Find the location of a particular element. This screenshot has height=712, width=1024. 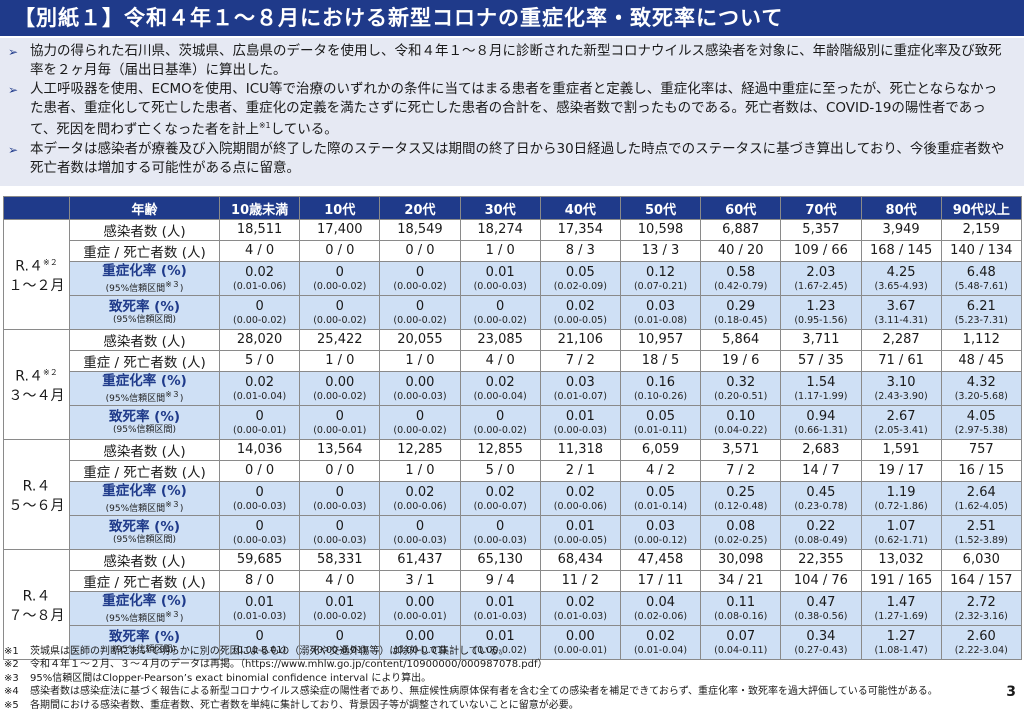

severe-ci-value: (3.20-5.68) is located at coordinates (981, 396).